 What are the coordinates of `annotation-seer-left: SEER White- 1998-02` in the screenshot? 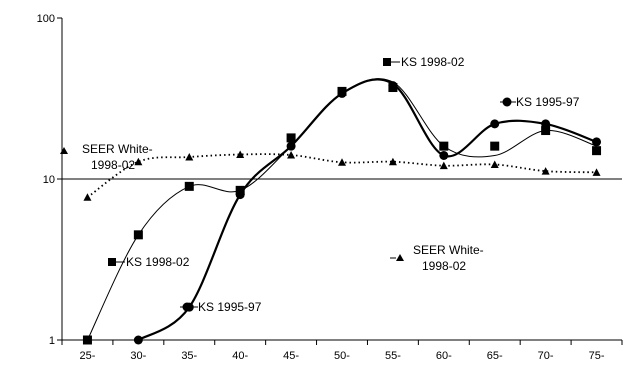 It's located at (106, 157).